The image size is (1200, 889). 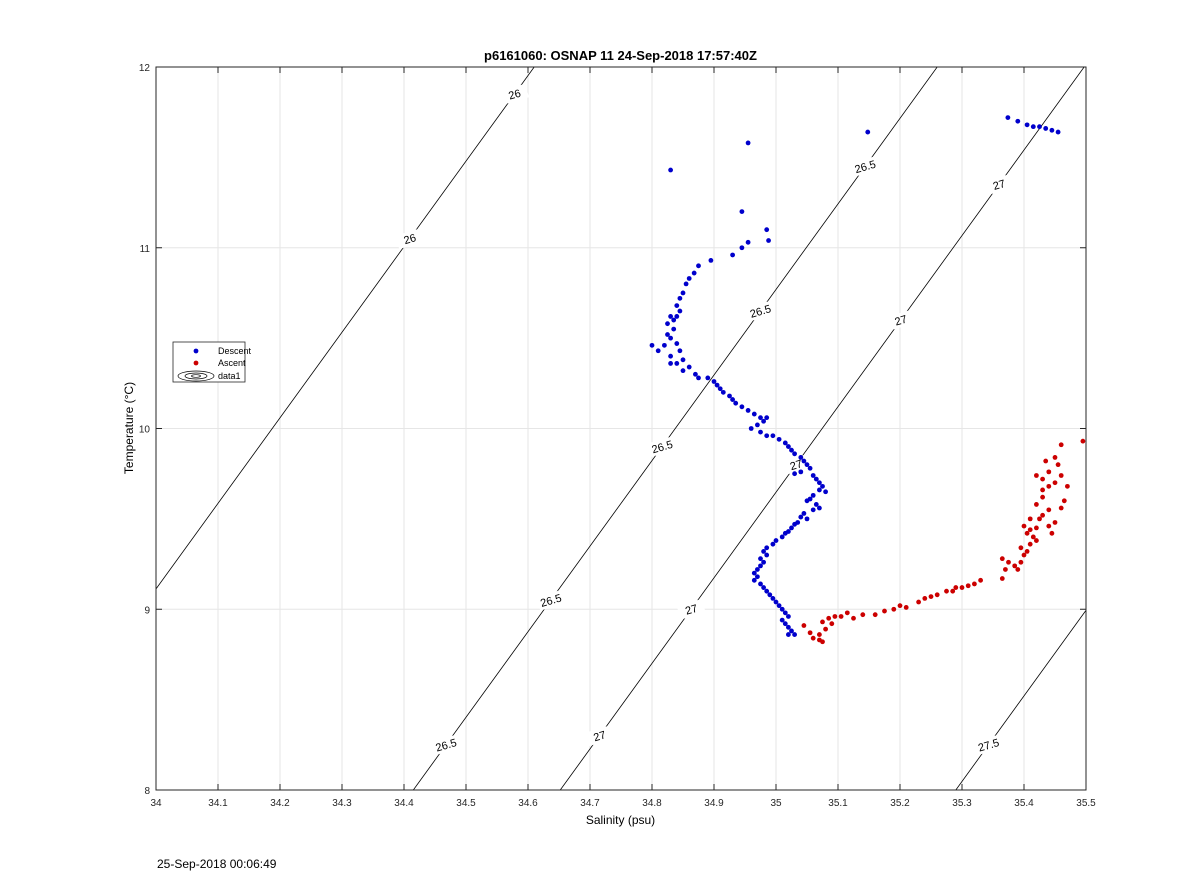 I want to click on y-tick-label: 9, so click(x=147, y=610).